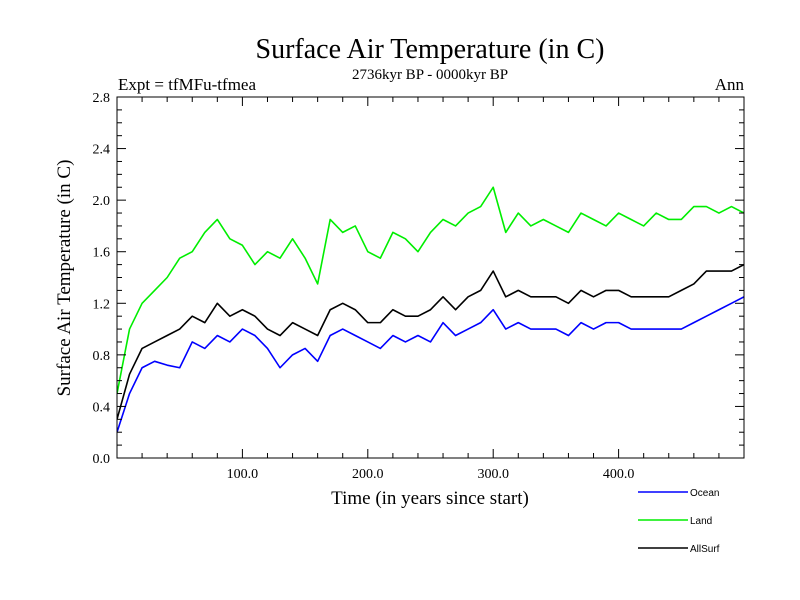 Image resolution: width=800 pixels, height=600 pixels. I want to click on chart-subtitle: 2736kyr BP - 0000kyr BP, so click(430, 75).